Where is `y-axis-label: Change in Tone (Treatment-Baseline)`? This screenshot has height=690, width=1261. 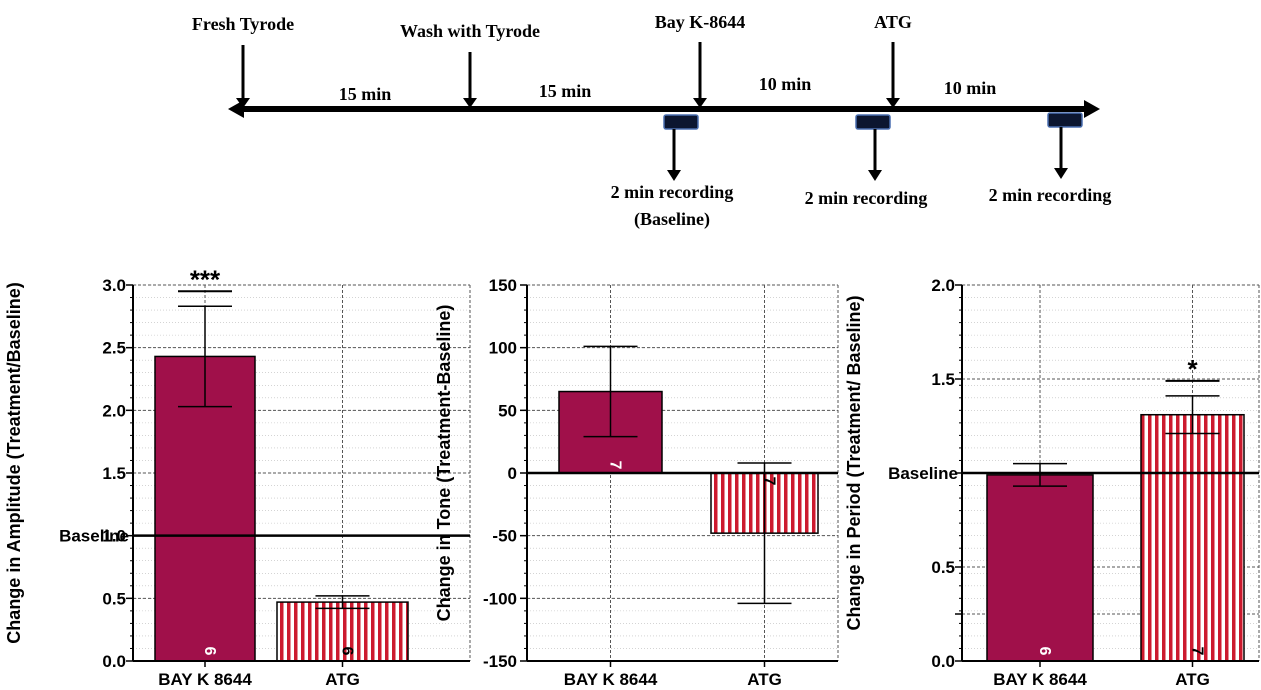 y-axis-label: Change in Tone (Treatment-Baseline) is located at coordinates (444, 463).